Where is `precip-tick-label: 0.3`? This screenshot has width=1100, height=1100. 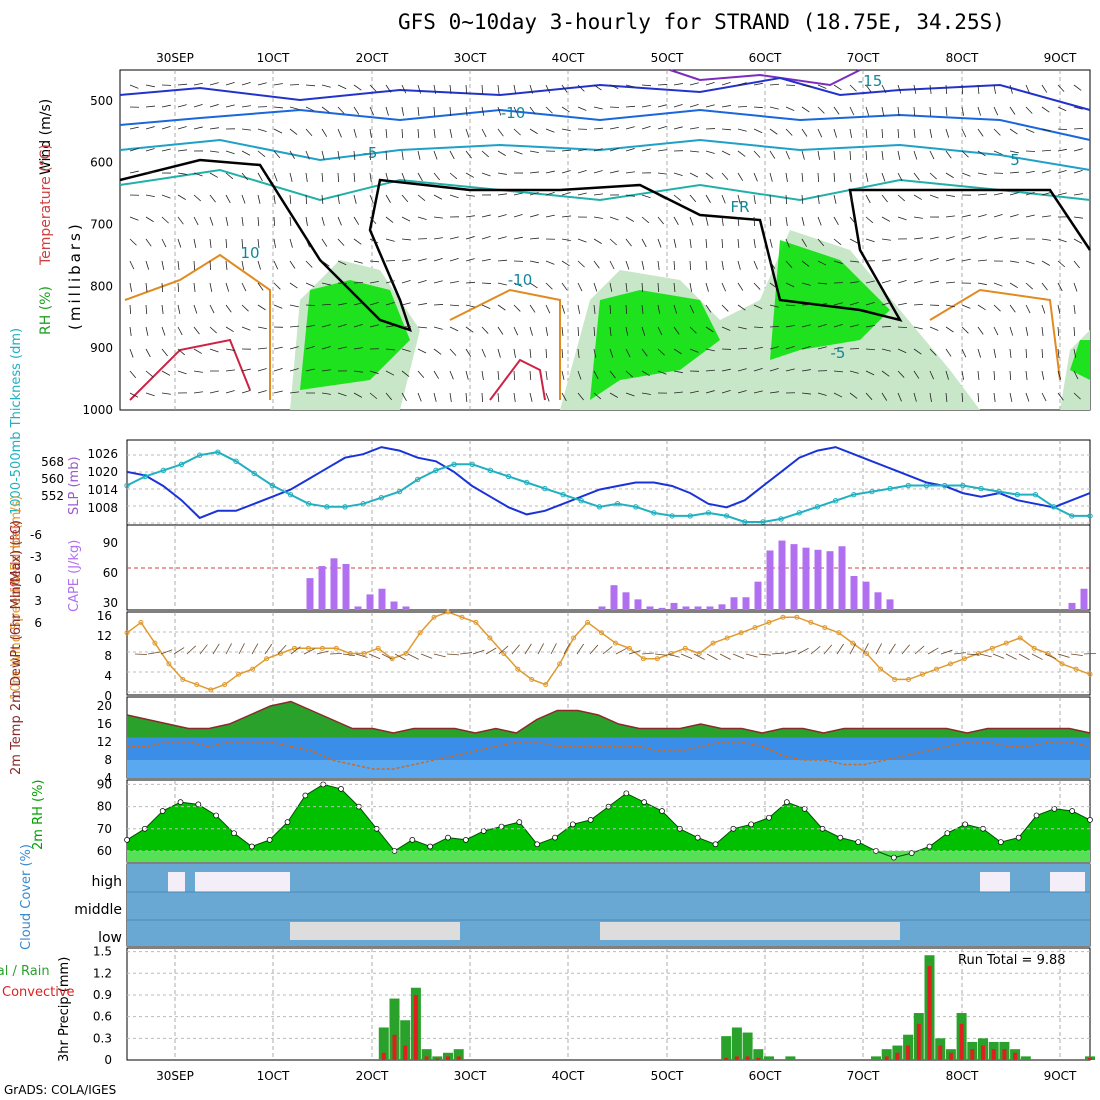 precip-tick-label: 0.3 is located at coordinates (102, 1038).